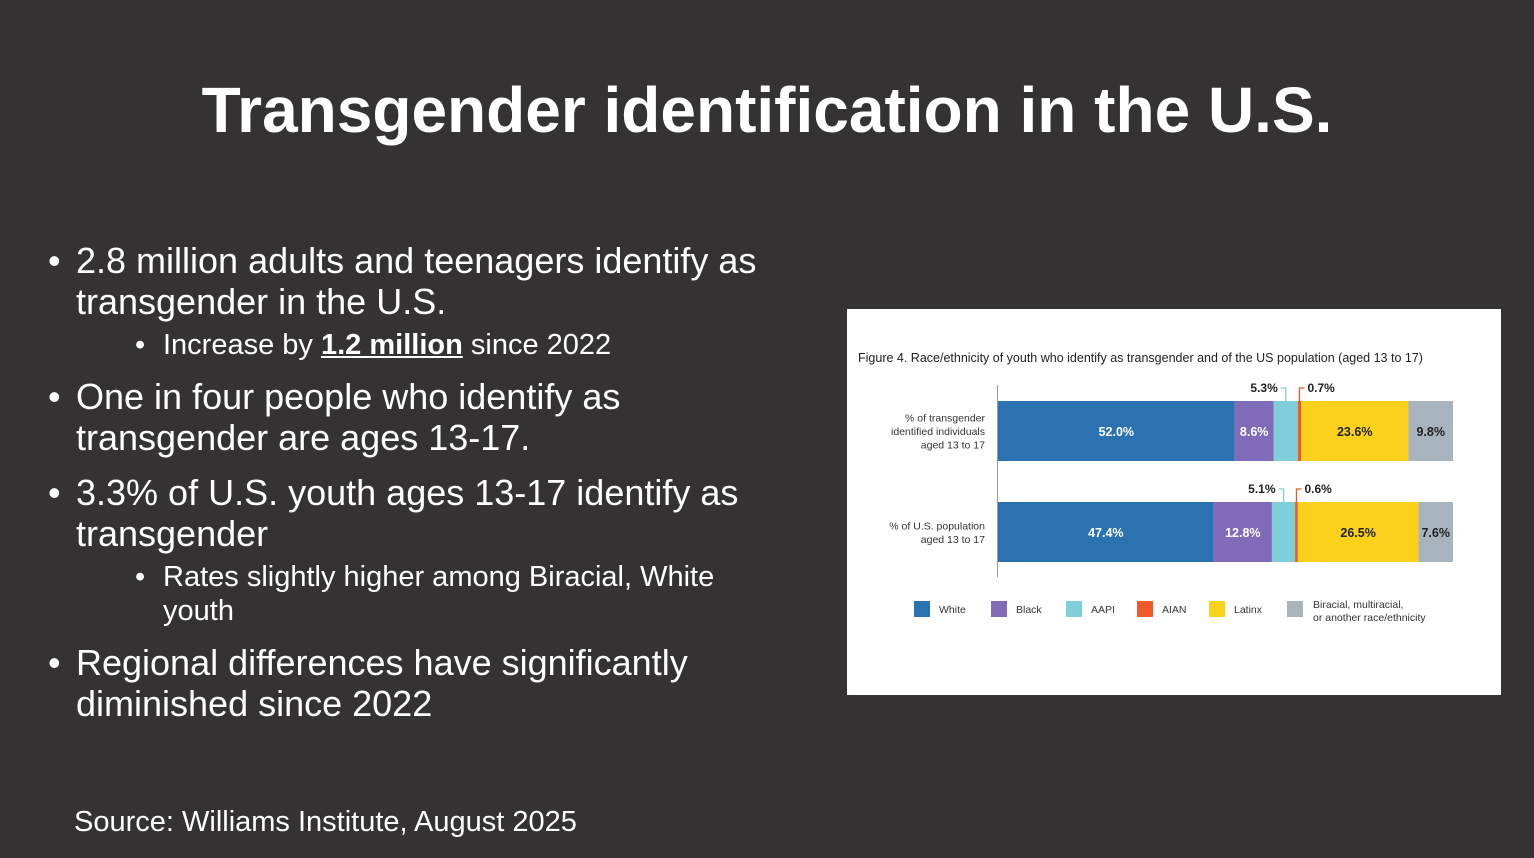 This screenshot has width=1534, height=858. I want to click on sub-bullet-prefix: Increase by, so click(242, 345).